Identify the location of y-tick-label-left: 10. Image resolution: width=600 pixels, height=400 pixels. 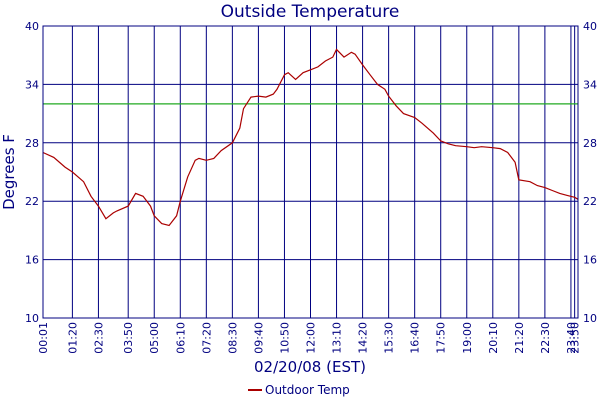
(32, 318).